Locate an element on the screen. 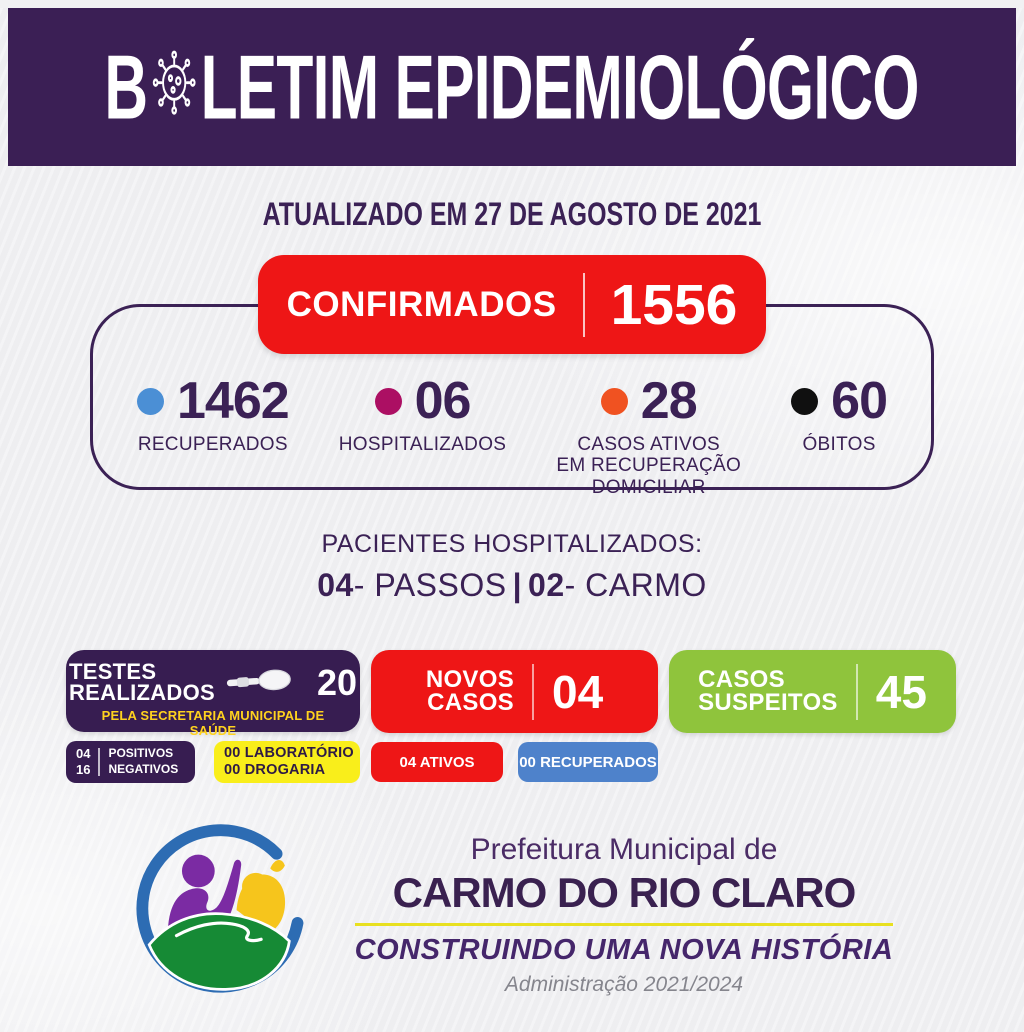  new-cases-label-line1: NOVOS is located at coordinates (469, 679).